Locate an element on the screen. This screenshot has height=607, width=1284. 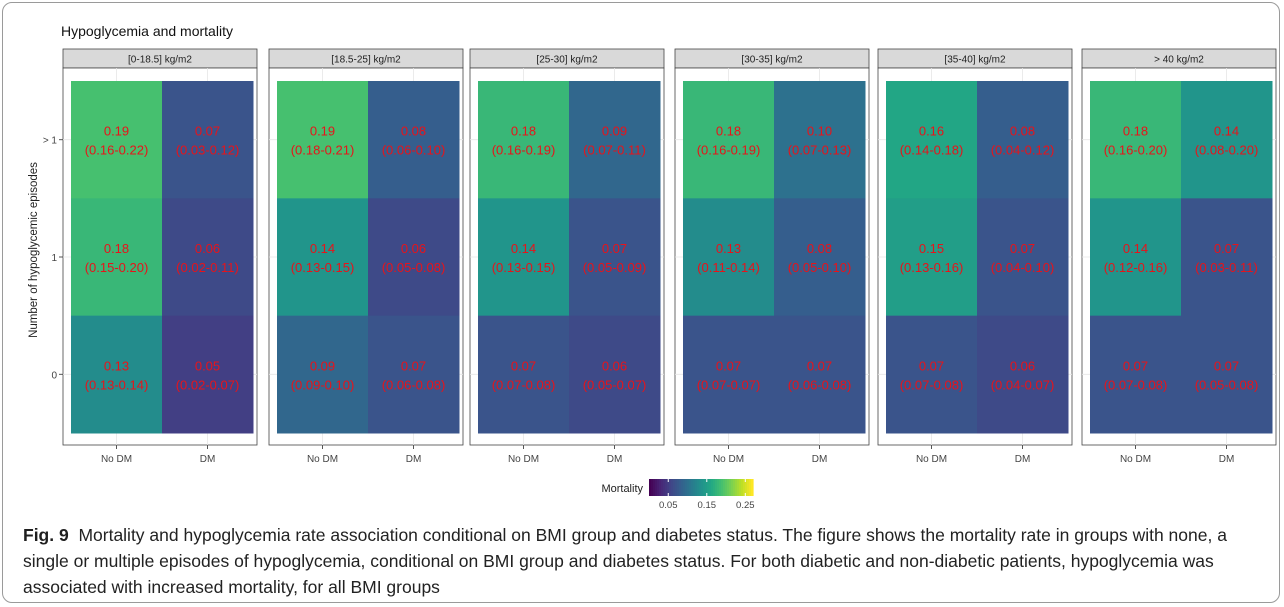
panel-strip-label: [0-18.5] kg/m2 is located at coordinates (160, 60).